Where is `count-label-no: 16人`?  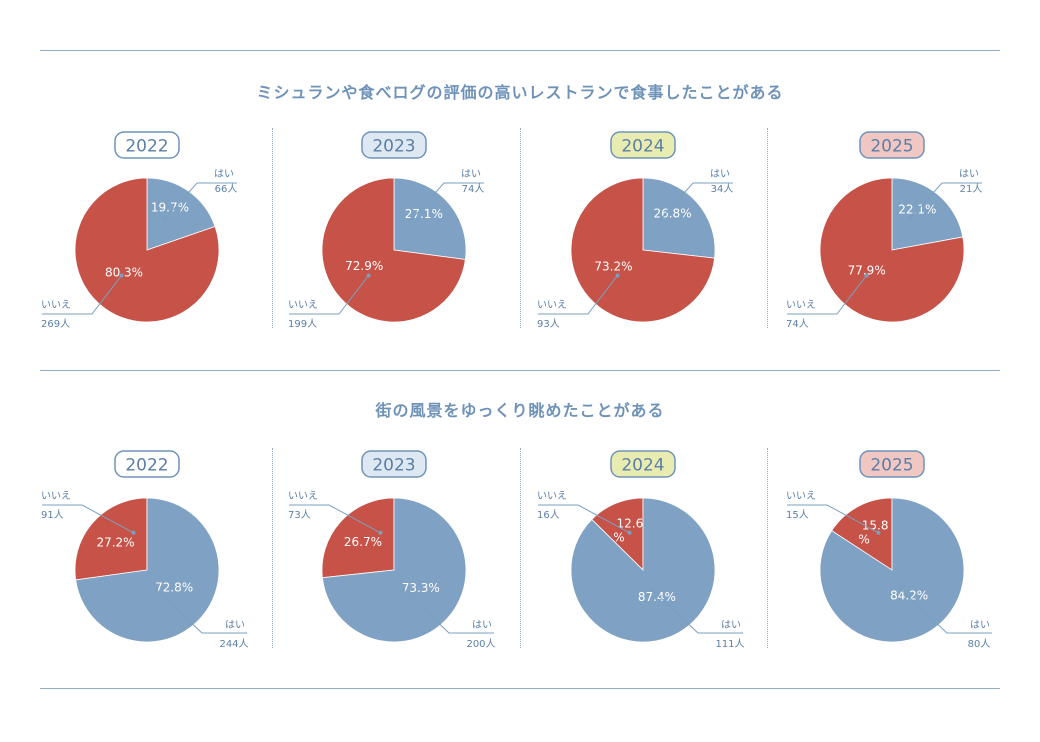
count-label-no: 16人 is located at coordinates (548, 515).